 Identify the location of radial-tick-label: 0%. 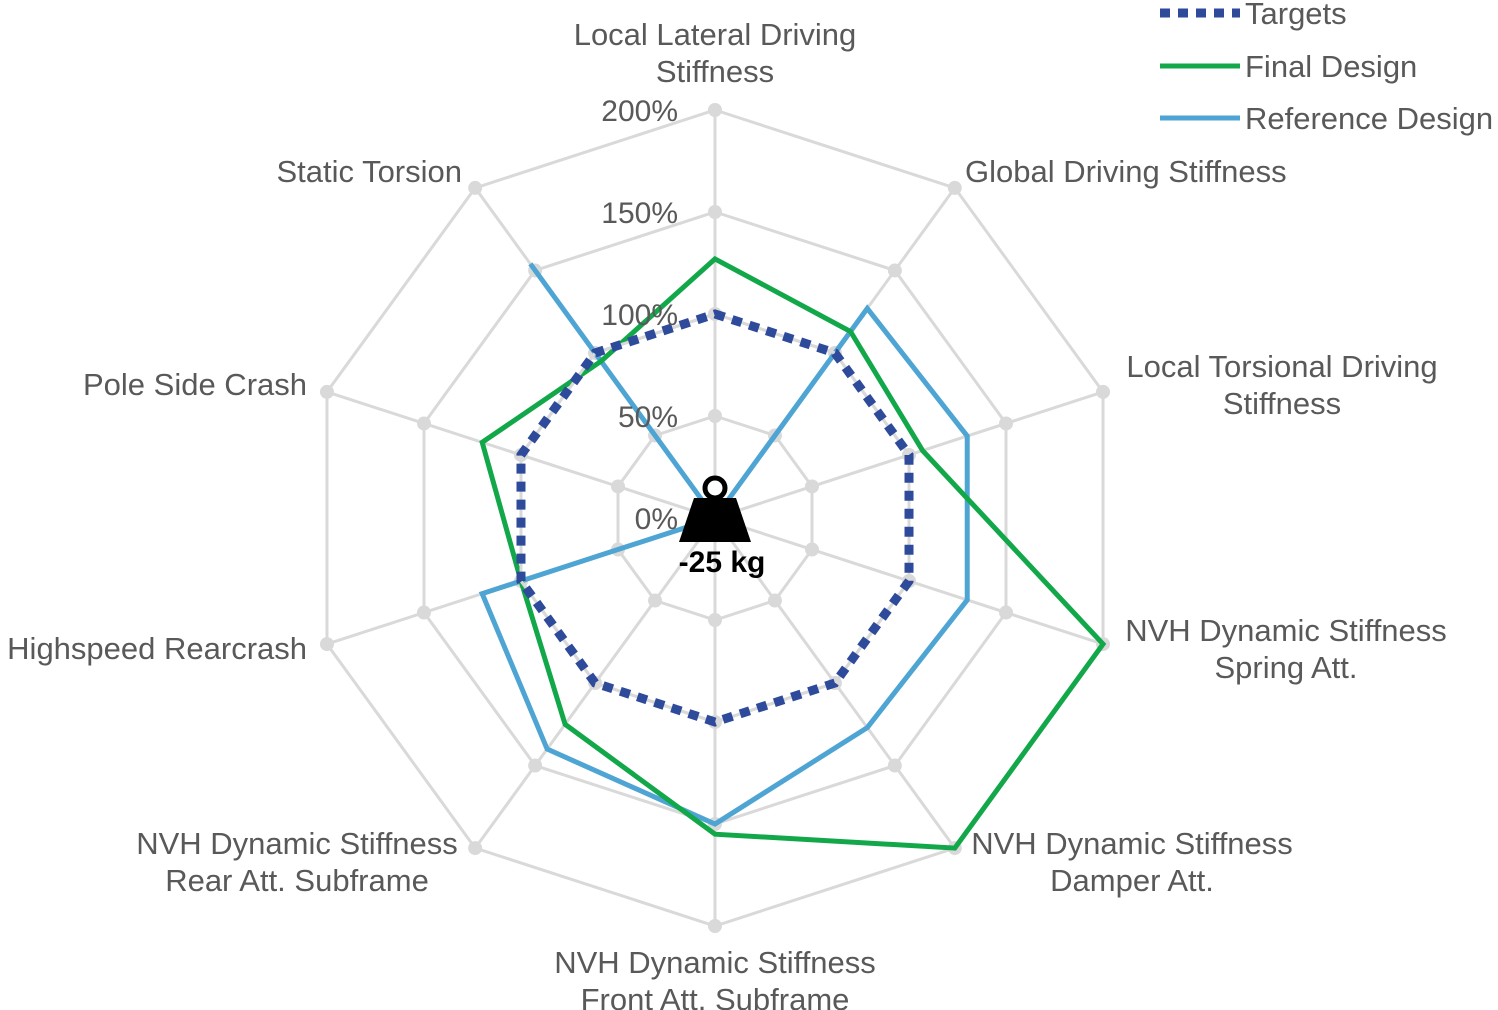
(656, 519).